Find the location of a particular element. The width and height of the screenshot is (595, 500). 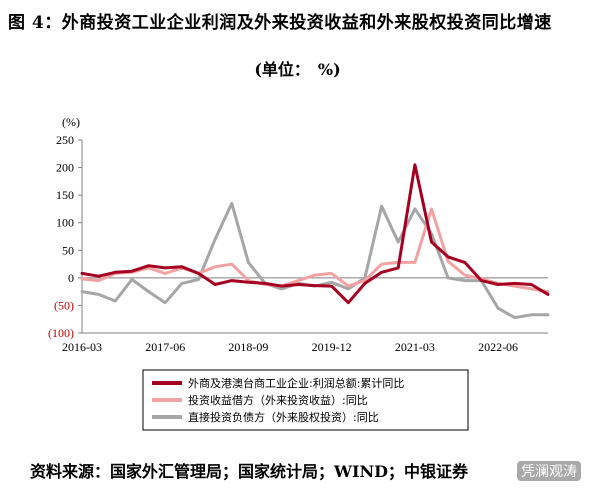

watermark: 凭澜观涛 is located at coordinates (549, 471).